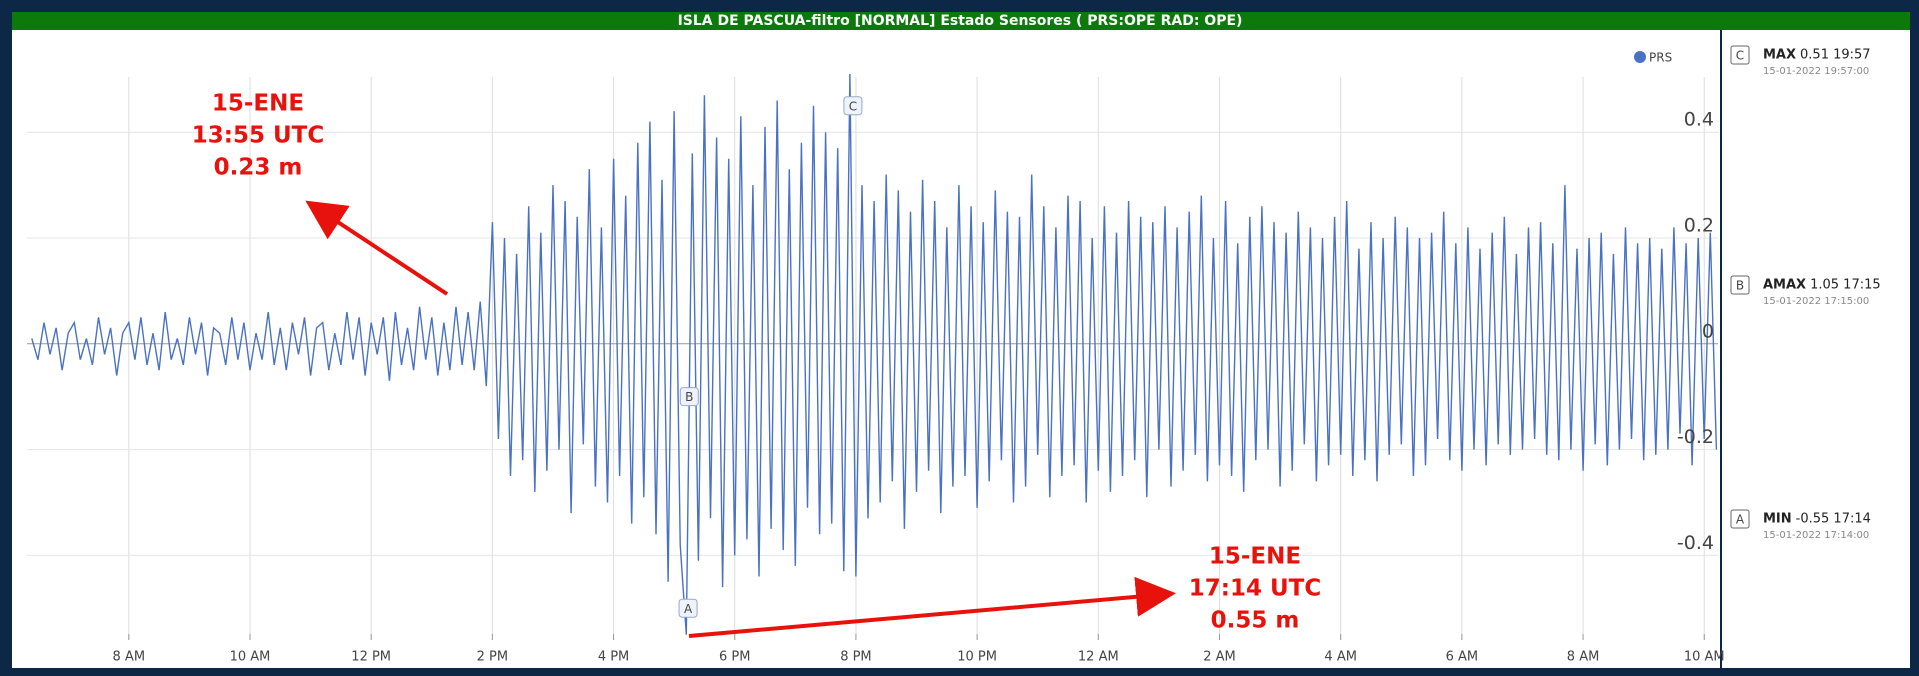 The width and height of the screenshot is (1919, 676). What do you see at coordinates (1816, 535) in the screenshot?
I see `stat-date: 15-01-2022 17:14:00` at bounding box center [1816, 535].